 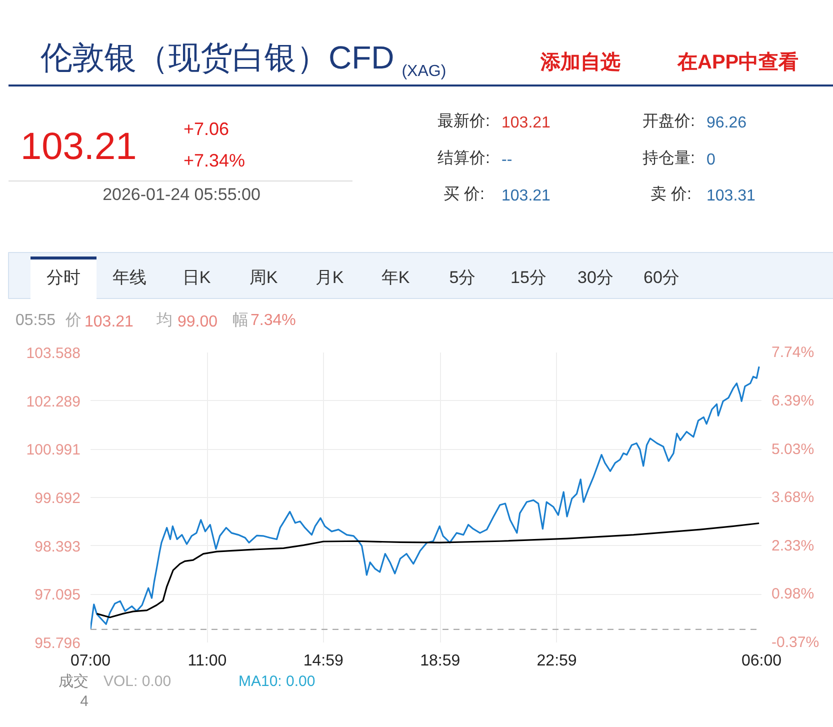 What do you see at coordinates (671, 194) in the screenshot?
I see `text: 卖 价:` at bounding box center [671, 194].